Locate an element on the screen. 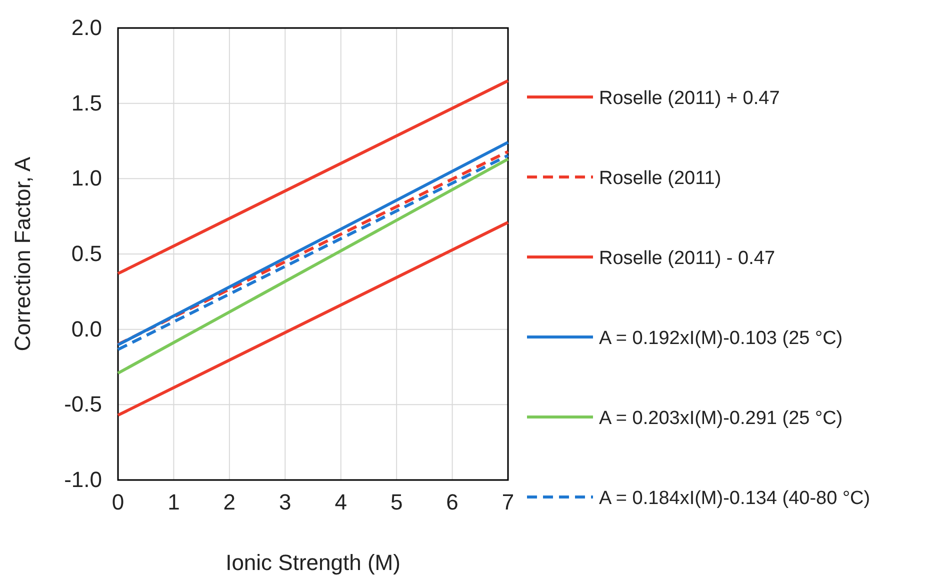 This screenshot has width=941, height=576. legend-label: Roselle (2011) is located at coordinates (660, 178).